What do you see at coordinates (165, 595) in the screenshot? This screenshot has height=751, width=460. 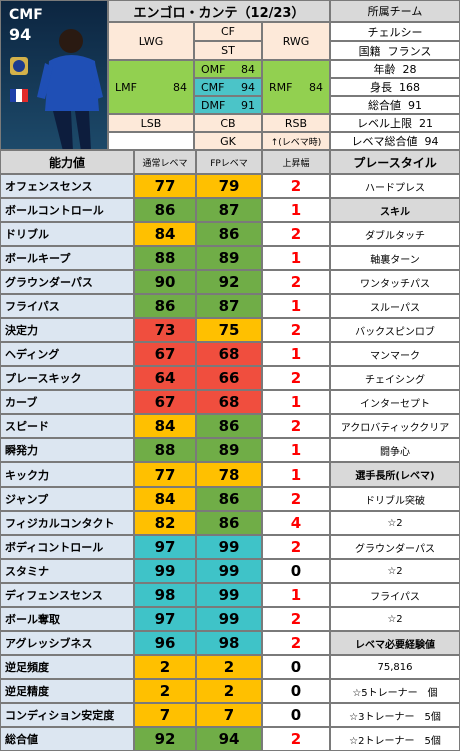 I see `stat-normal-max: 98` at bounding box center [165, 595].